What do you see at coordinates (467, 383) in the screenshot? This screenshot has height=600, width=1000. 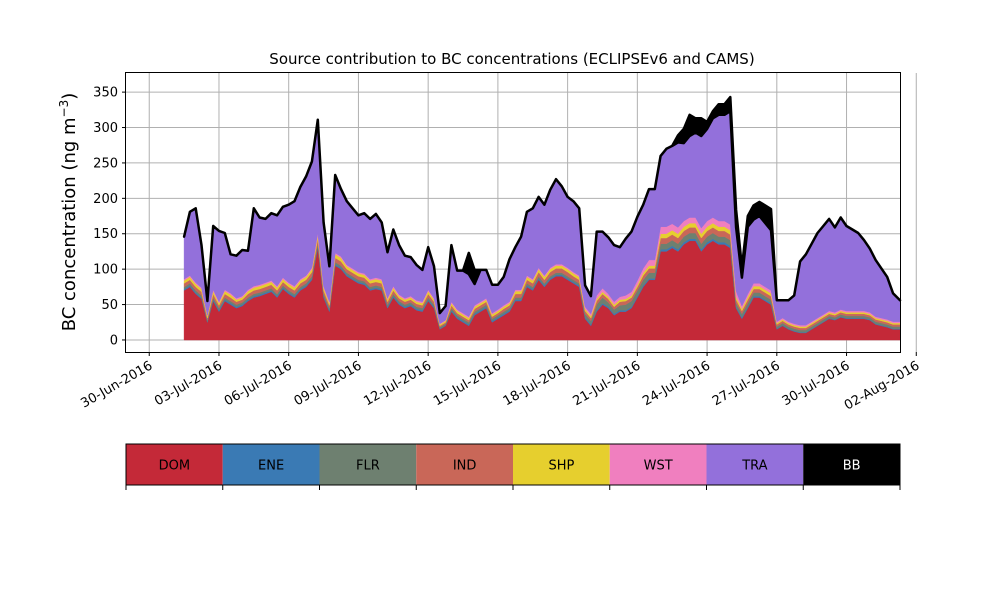 I see `x-tick-label: 15-Jul-2016` at bounding box center [467, 383].